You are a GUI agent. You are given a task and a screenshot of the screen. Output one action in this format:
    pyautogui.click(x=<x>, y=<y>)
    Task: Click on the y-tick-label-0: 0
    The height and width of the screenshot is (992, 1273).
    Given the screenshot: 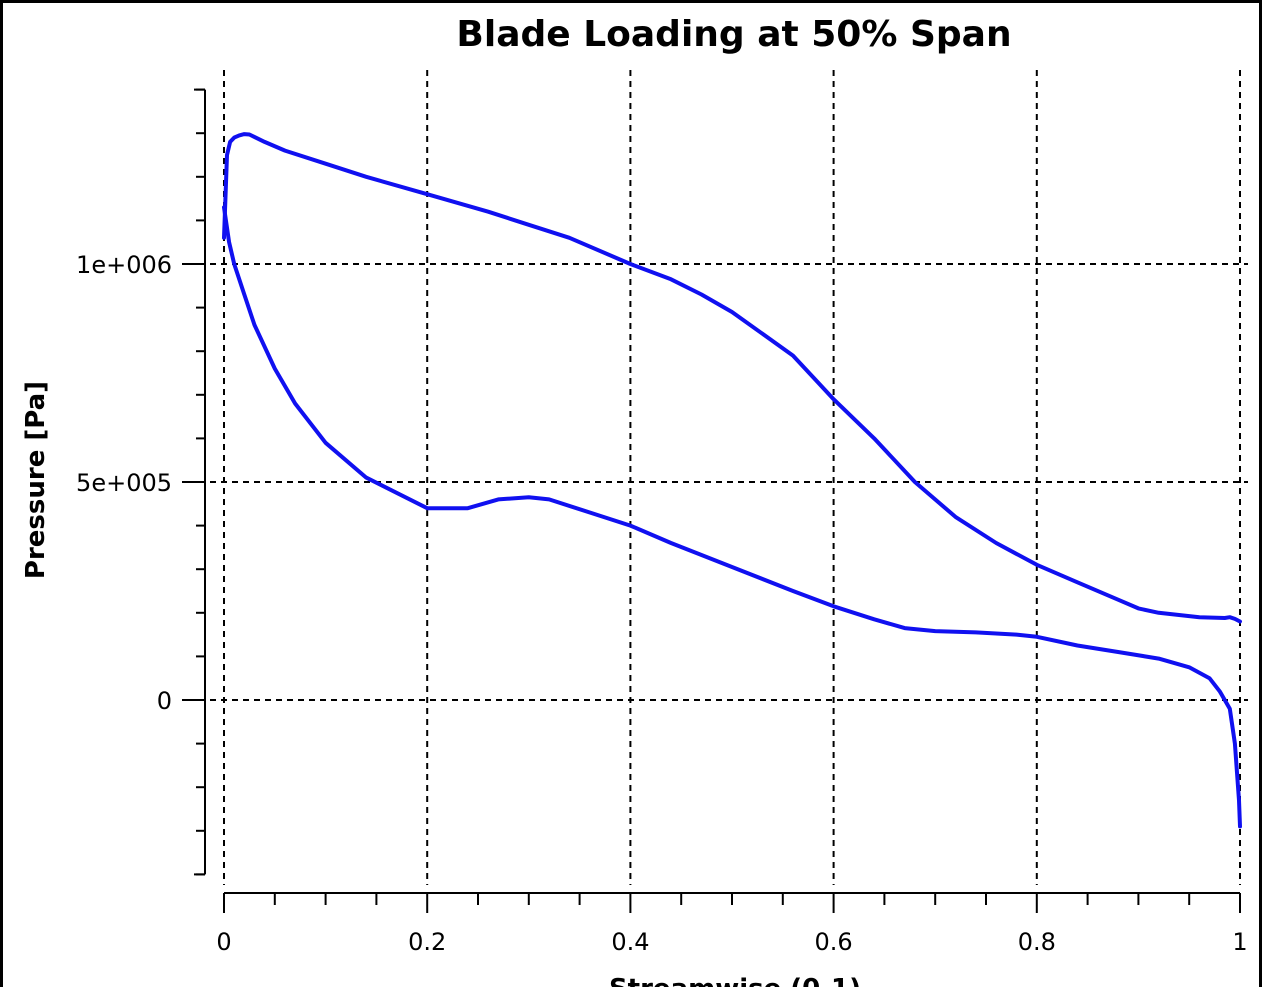 What is the action you would take?
    pyautogui.click(x=164, y=701)
    